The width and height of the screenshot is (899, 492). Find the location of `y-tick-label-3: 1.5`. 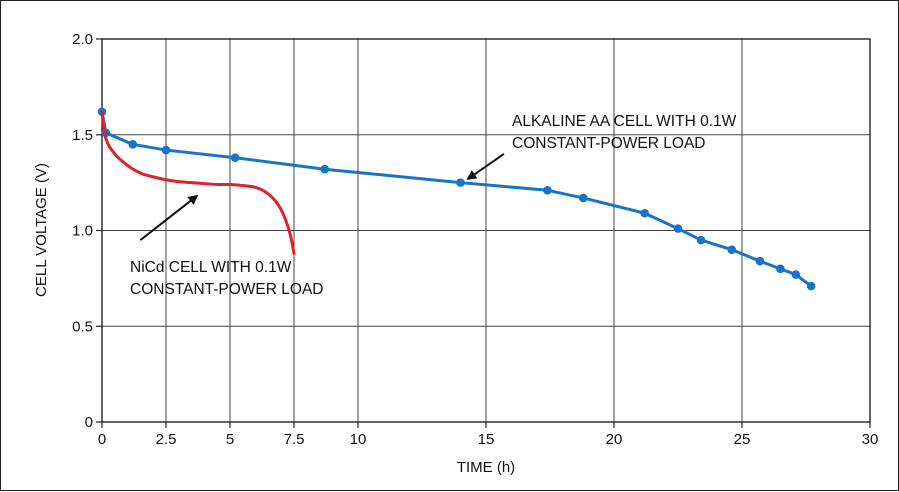

y-tick-label-3: 1.5 is located at coordinates (82, 135).